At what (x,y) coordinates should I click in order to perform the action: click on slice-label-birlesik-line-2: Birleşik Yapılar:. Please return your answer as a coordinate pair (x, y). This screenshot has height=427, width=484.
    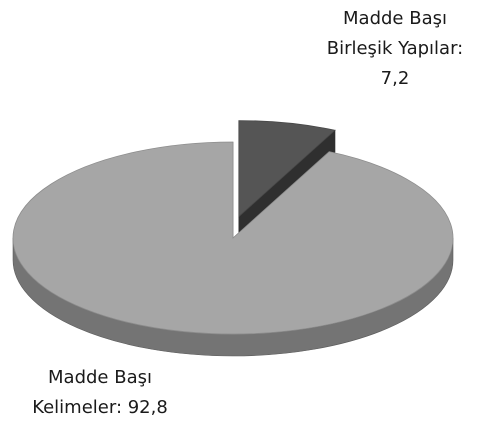
    Looking at the image, I should click on (395, 48).